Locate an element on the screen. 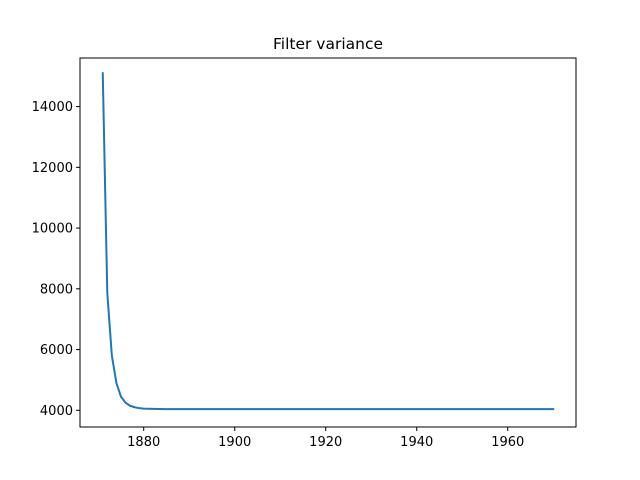 This screenshot has width=640, height=480. y-tick-label: 14000 is located at coordinates (52, 107).